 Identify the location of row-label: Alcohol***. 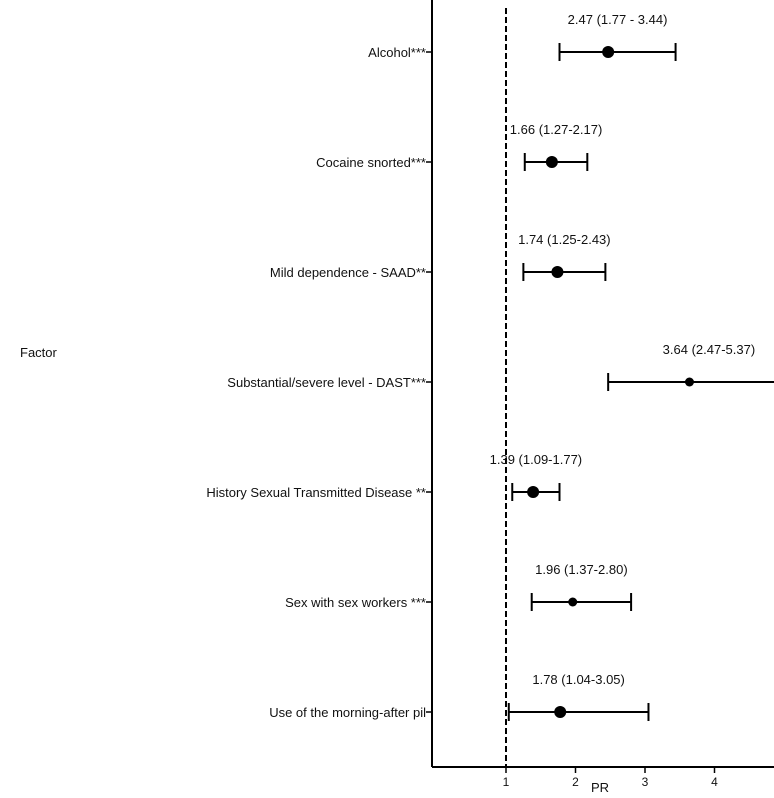
(397, 52).